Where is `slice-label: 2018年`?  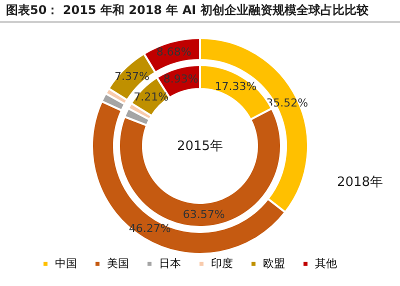
slice-label: 2018年 is located at coordinates (360, 182).